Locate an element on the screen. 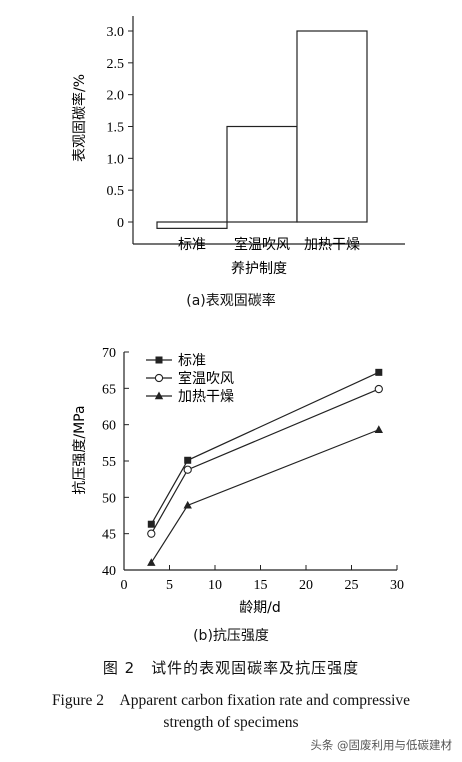 Image resolution: width=462 pixels, height=762 pixels. figure-caption-en-line2: strength of specimens is located at coordinates (231, 722).